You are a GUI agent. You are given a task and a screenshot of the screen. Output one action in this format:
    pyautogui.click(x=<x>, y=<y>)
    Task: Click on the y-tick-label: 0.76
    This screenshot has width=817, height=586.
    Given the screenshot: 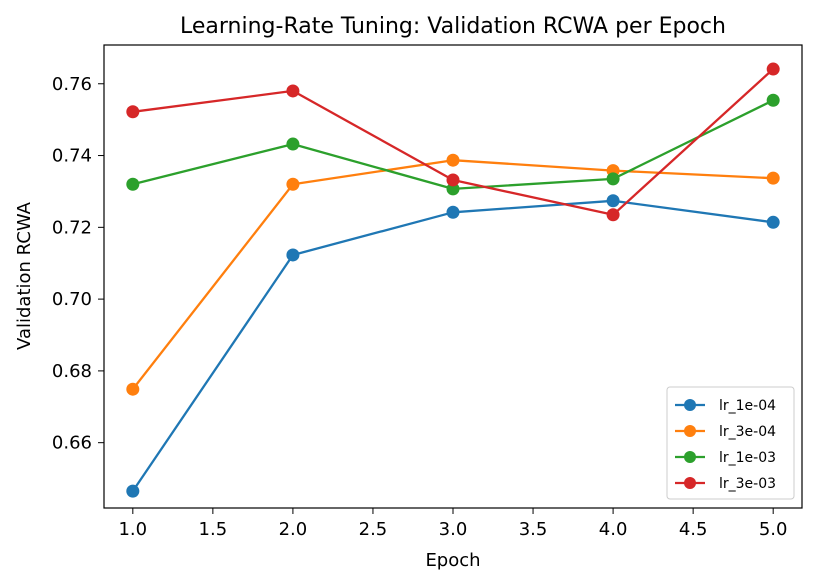 What is the action you would take?
    pyautogui.click(x=72, y=84)
    